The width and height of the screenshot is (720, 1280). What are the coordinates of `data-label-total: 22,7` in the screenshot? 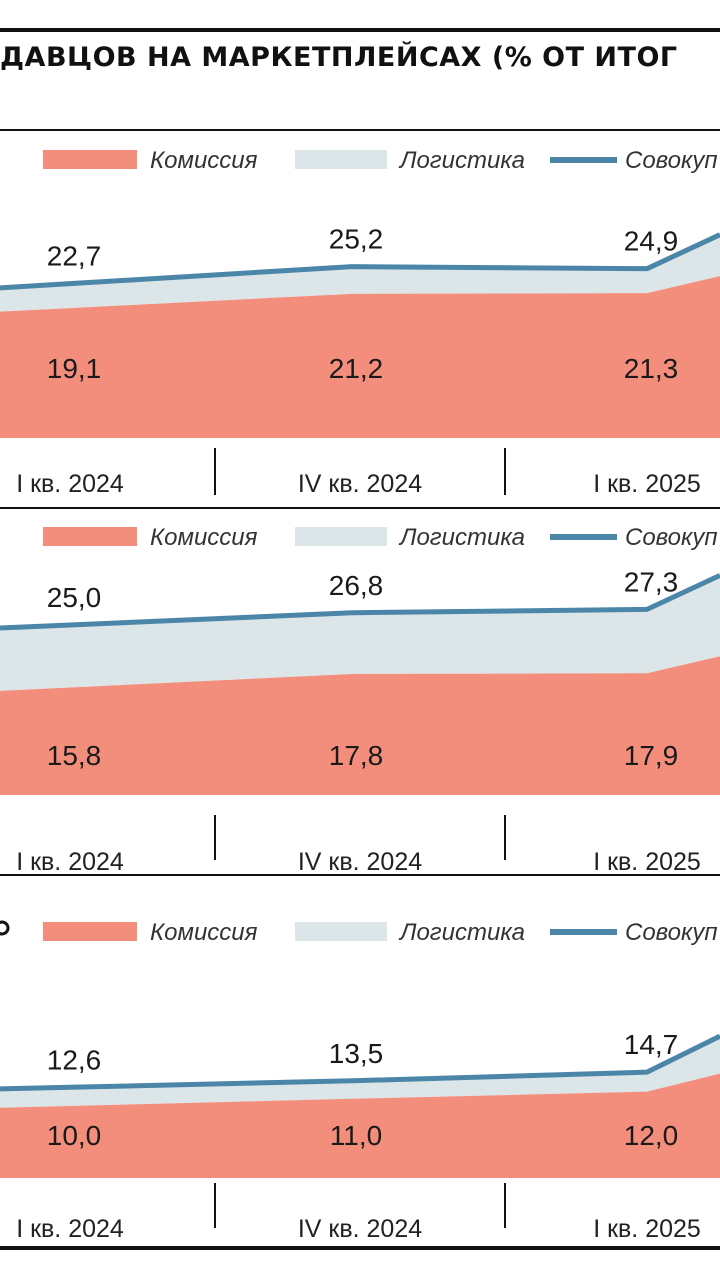 It's located at (74, 256).